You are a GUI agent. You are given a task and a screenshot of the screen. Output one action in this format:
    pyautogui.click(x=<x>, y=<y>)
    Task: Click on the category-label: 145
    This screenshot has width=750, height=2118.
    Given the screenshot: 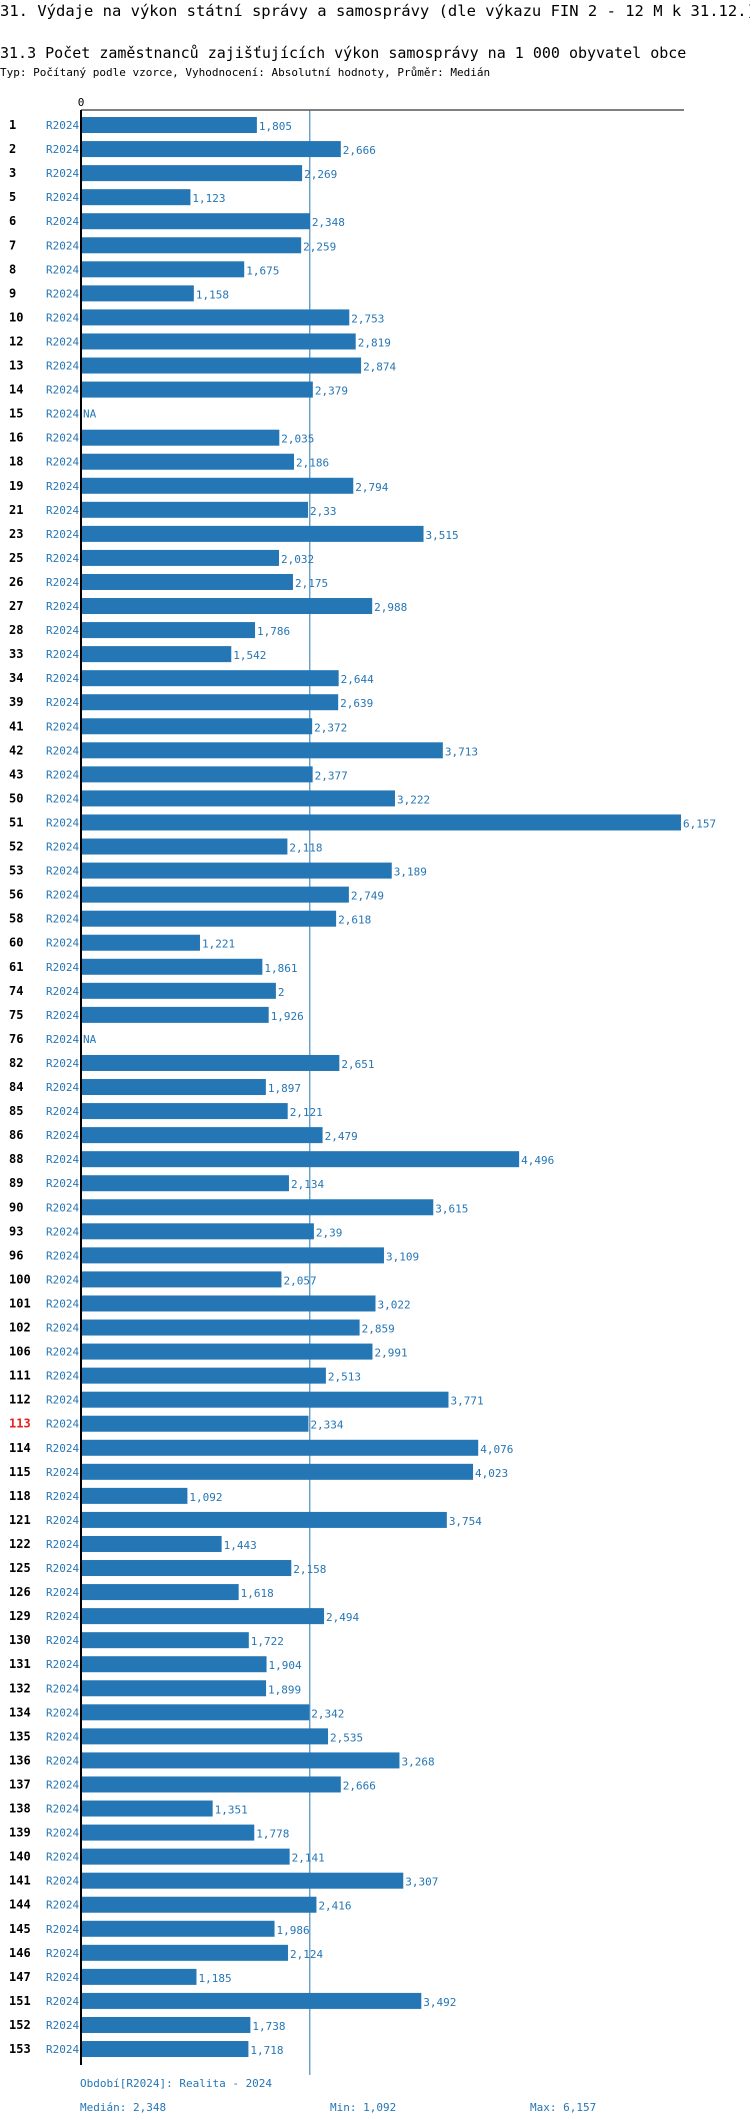 What is the action you would take?
    pyautogui.click(x=20, y=1929)
    